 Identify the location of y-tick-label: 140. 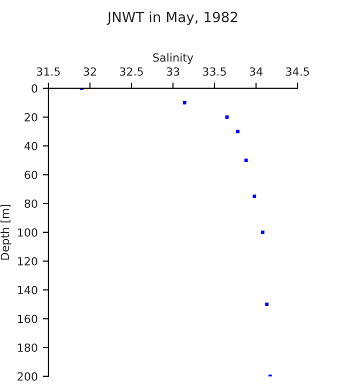
(28, 290).